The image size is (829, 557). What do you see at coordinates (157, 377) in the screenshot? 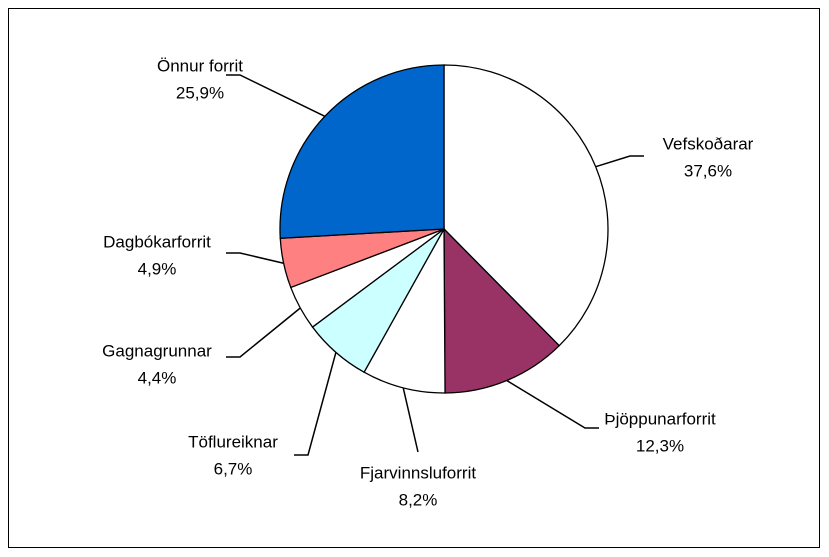
I see `slice-value-label: 4,4%` at bounding box center [157, 377].